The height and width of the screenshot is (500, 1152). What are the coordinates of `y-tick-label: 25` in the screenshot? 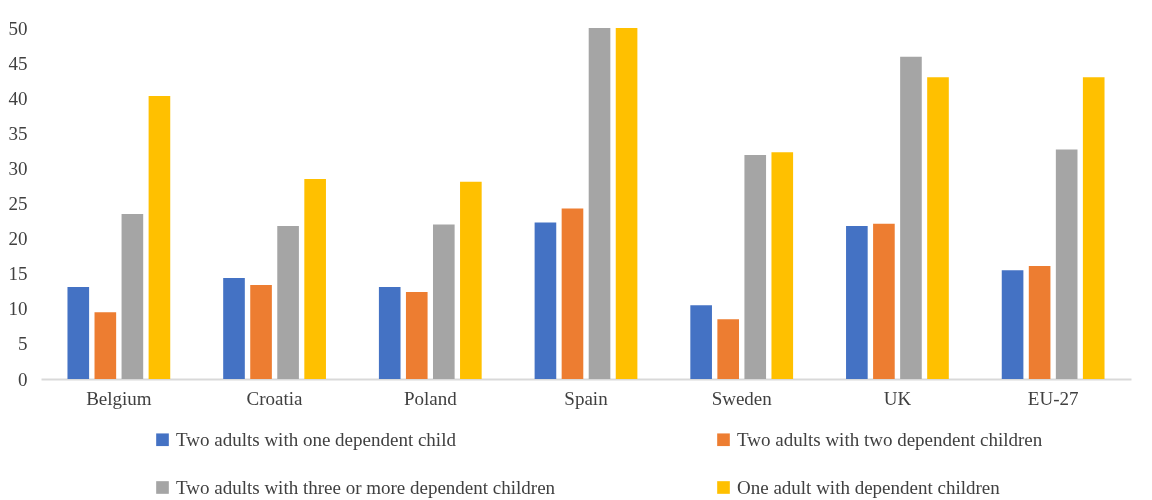 It's located at (18, 203).